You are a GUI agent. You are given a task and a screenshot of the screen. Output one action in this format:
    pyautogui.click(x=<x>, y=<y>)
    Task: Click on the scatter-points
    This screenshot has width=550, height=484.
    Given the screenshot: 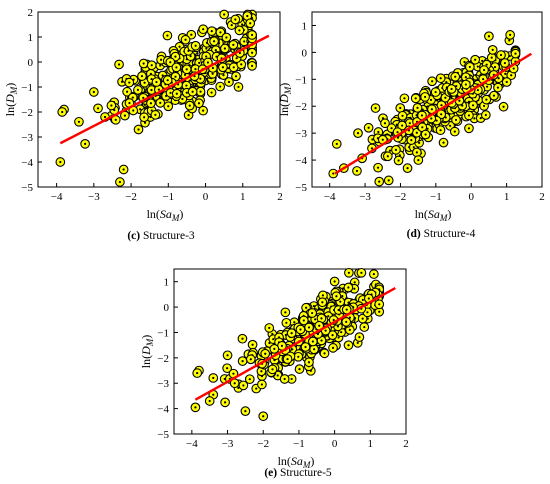 What is the action you would take?
    pyautogui.click(x=424, y=108)
    